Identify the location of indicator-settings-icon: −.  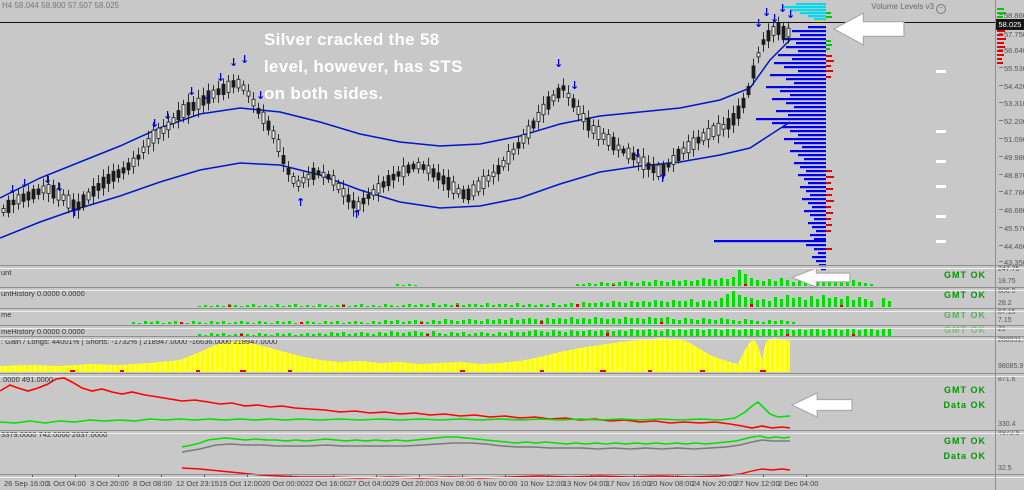
(941, 9).